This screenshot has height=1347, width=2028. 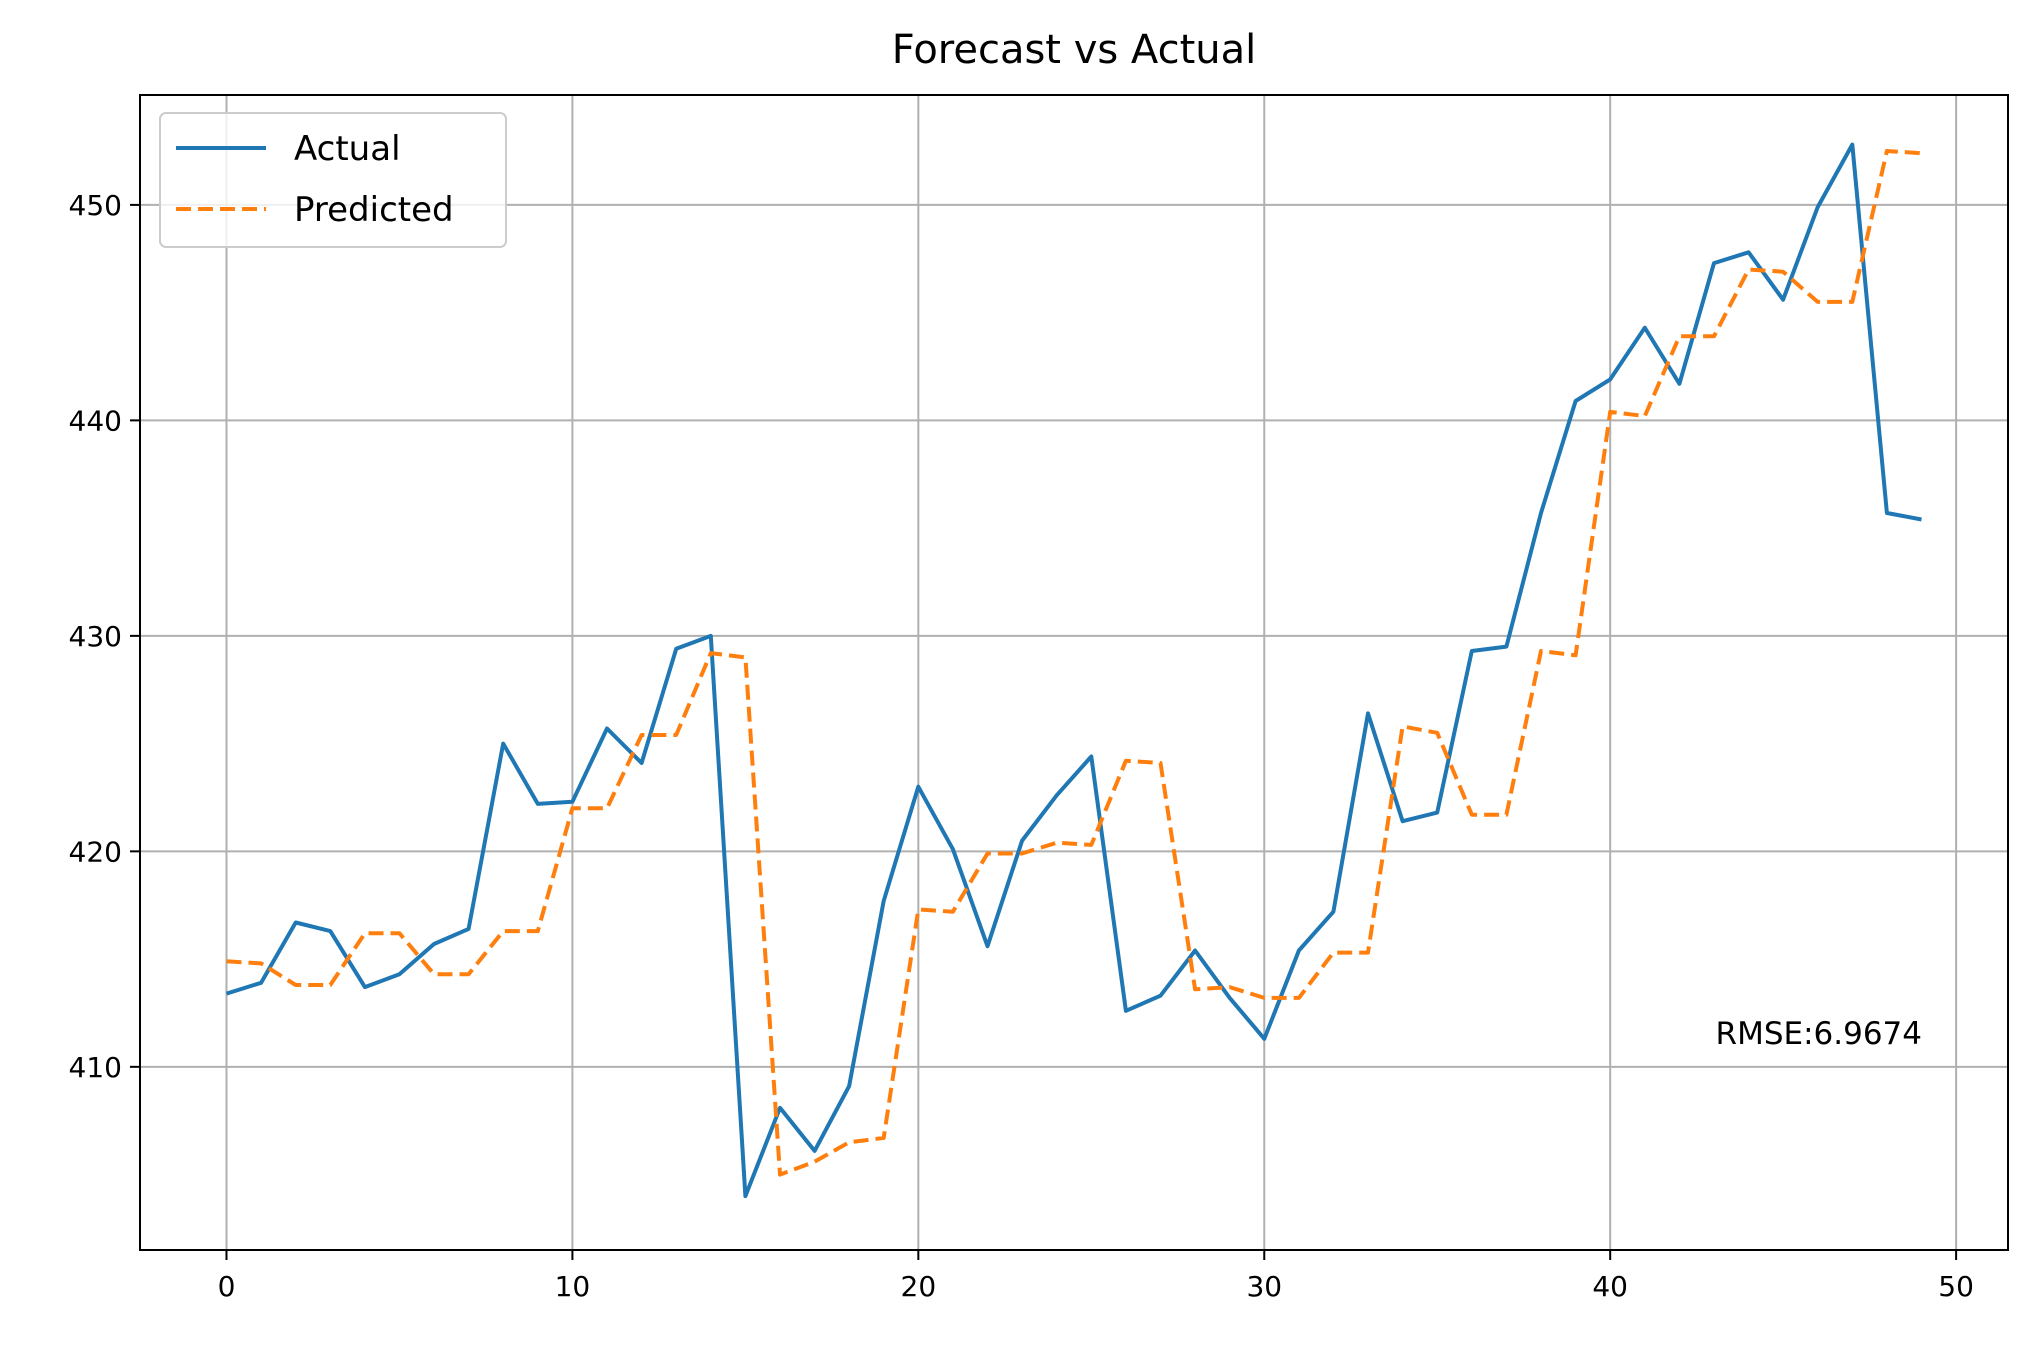 What do you see at coordinates (95, 636) in the screenshot?
I see `y-tick-label: 430` at bounding box center [95, 636].